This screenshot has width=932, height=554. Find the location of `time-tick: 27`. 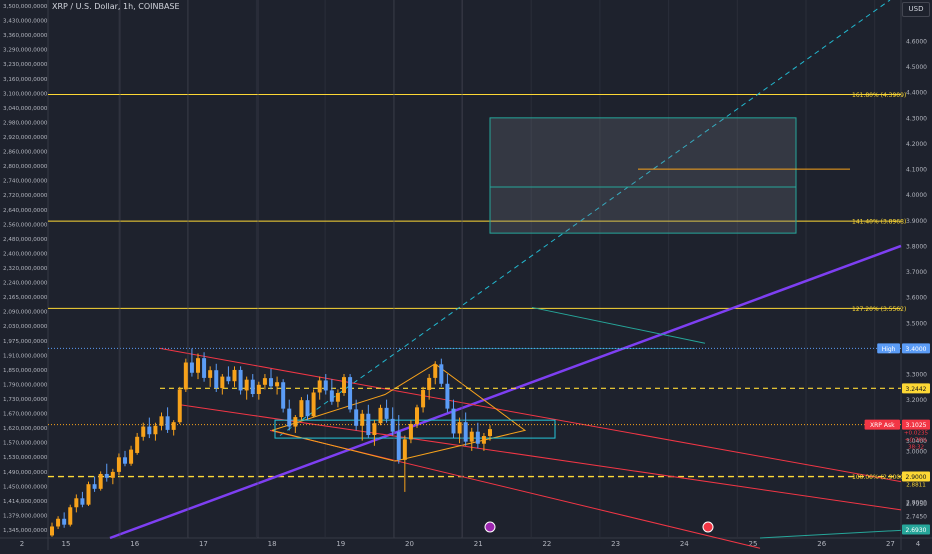

time-tick: 27 is located at coordinates (890, 544).